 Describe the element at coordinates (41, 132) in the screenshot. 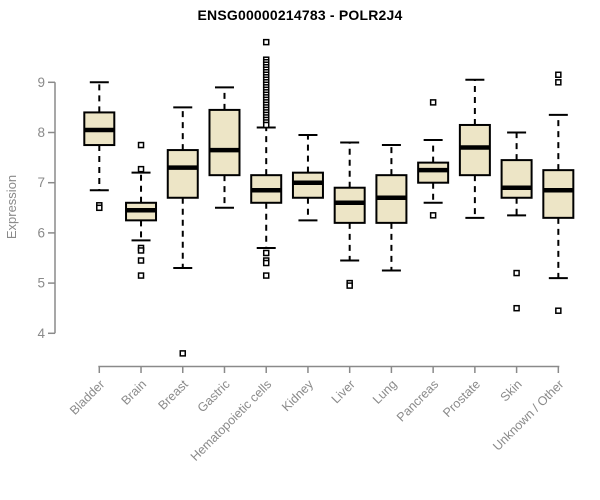

I see `y-tick-label: 8` at that location.